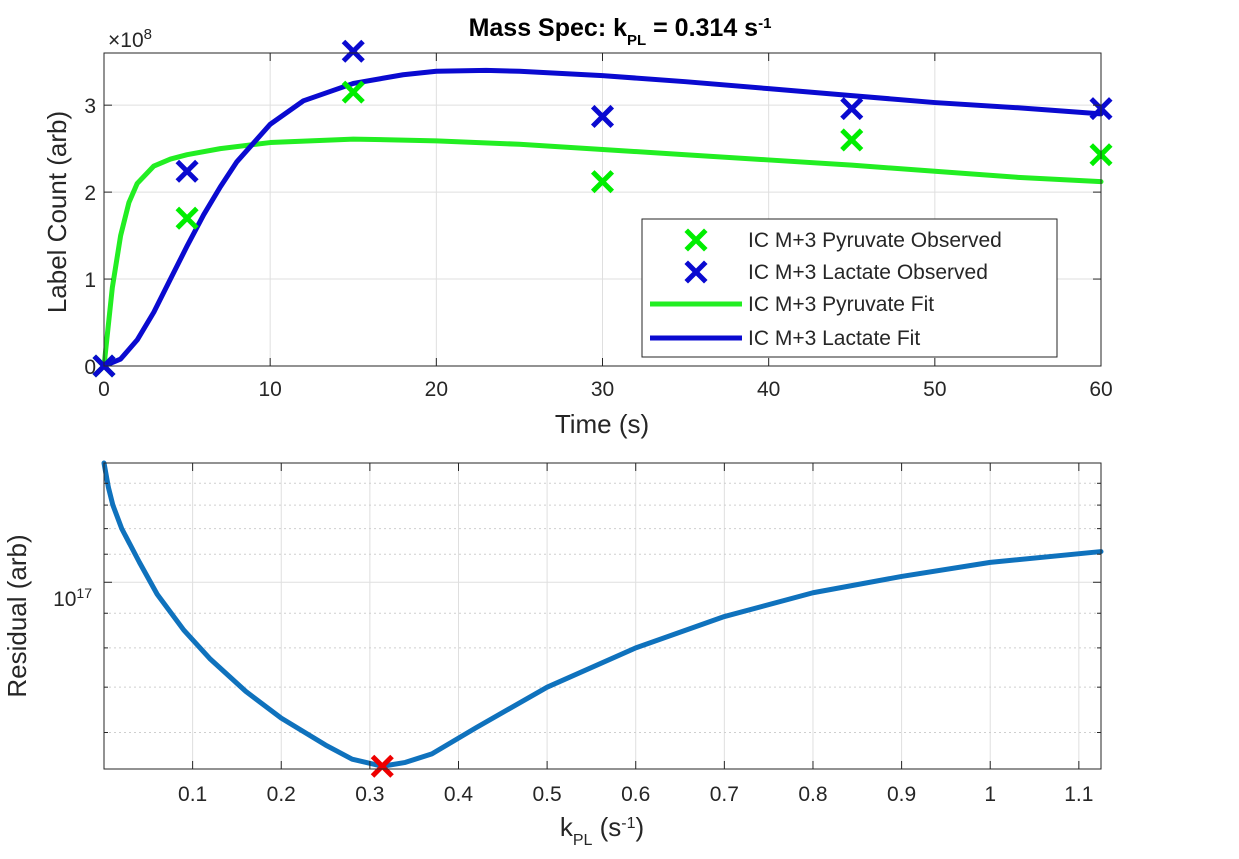 The image size is (1239, 859). I want to click on legend-entry-pyruvate-fit: IC M+3 Pyruvate Fit, so click(792, 304).